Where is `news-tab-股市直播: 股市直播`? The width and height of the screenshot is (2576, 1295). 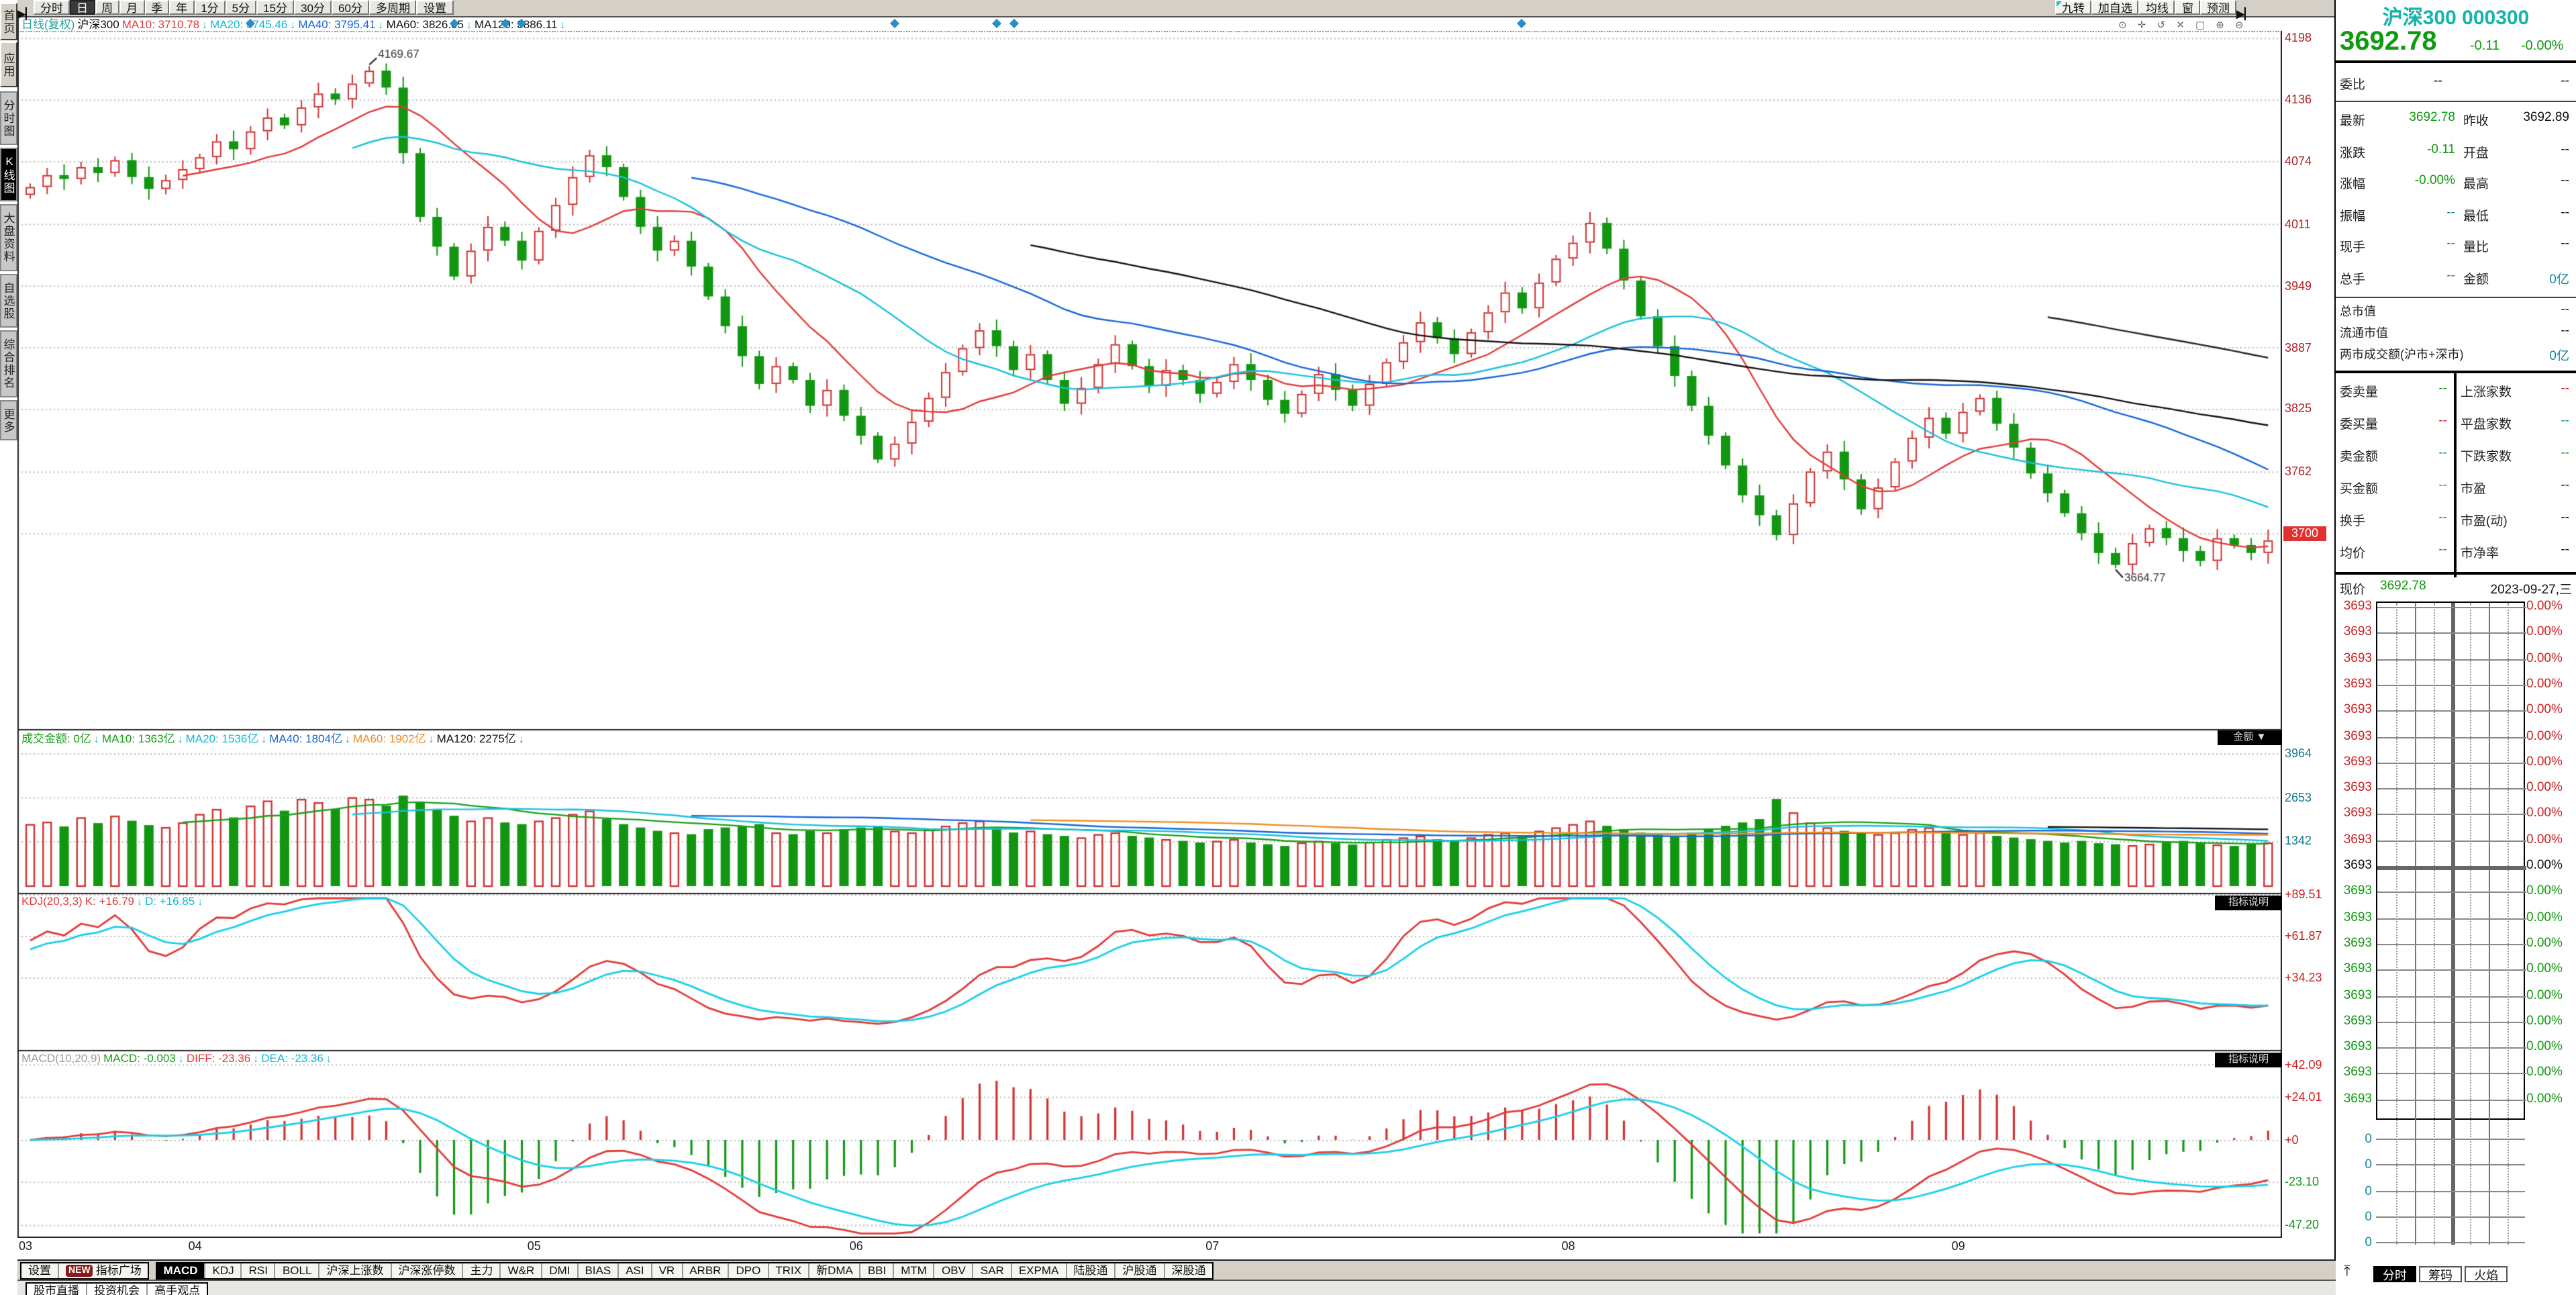 news-tab-股市直播: 股市直播 is located at coordinates (57, 1289).